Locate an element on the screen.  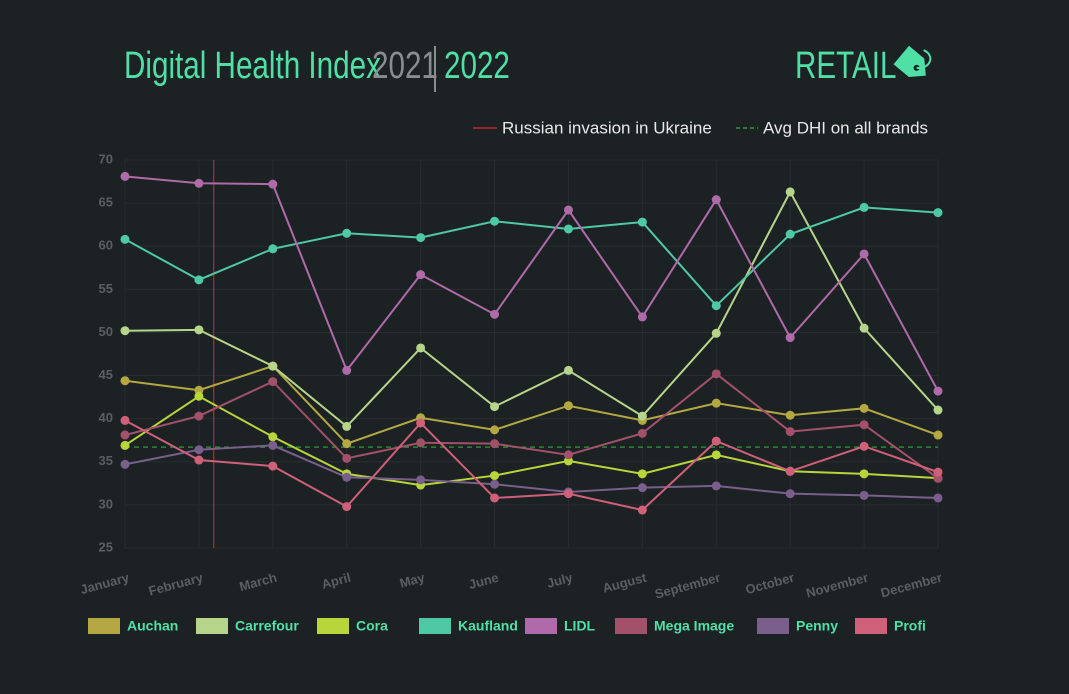
y-tick-label: 45 is located at coordinates (106, 374).